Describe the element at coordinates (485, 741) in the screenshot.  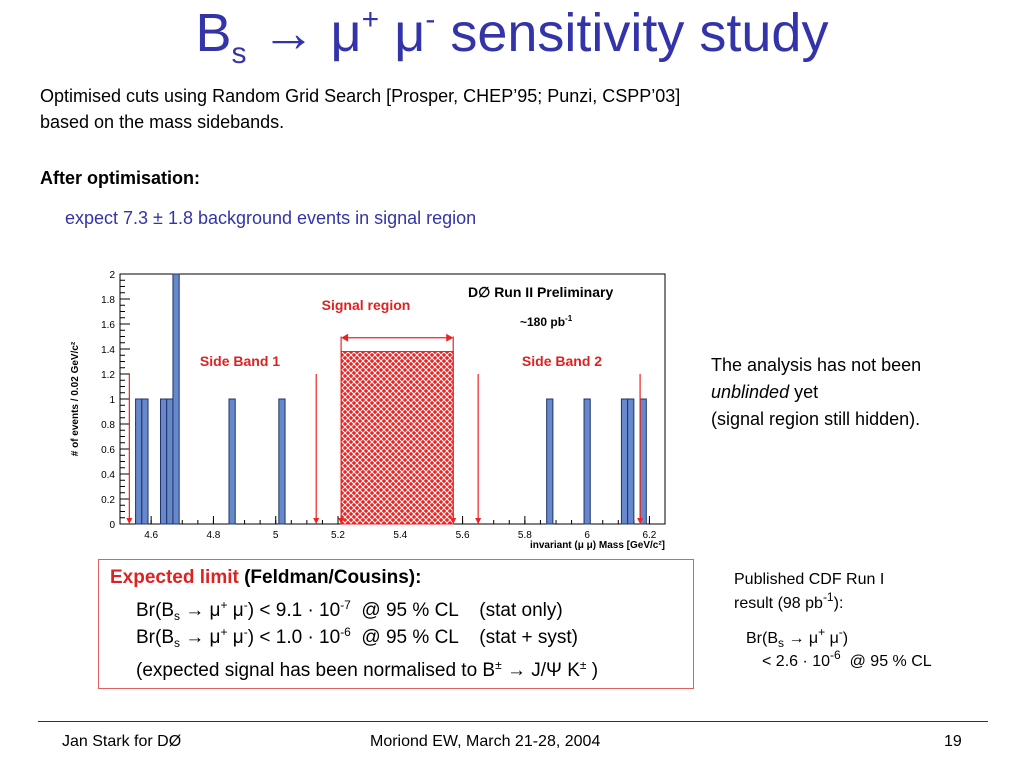
I see `footer-conference: Moriond EW, March 21-28, 2004` at that location.